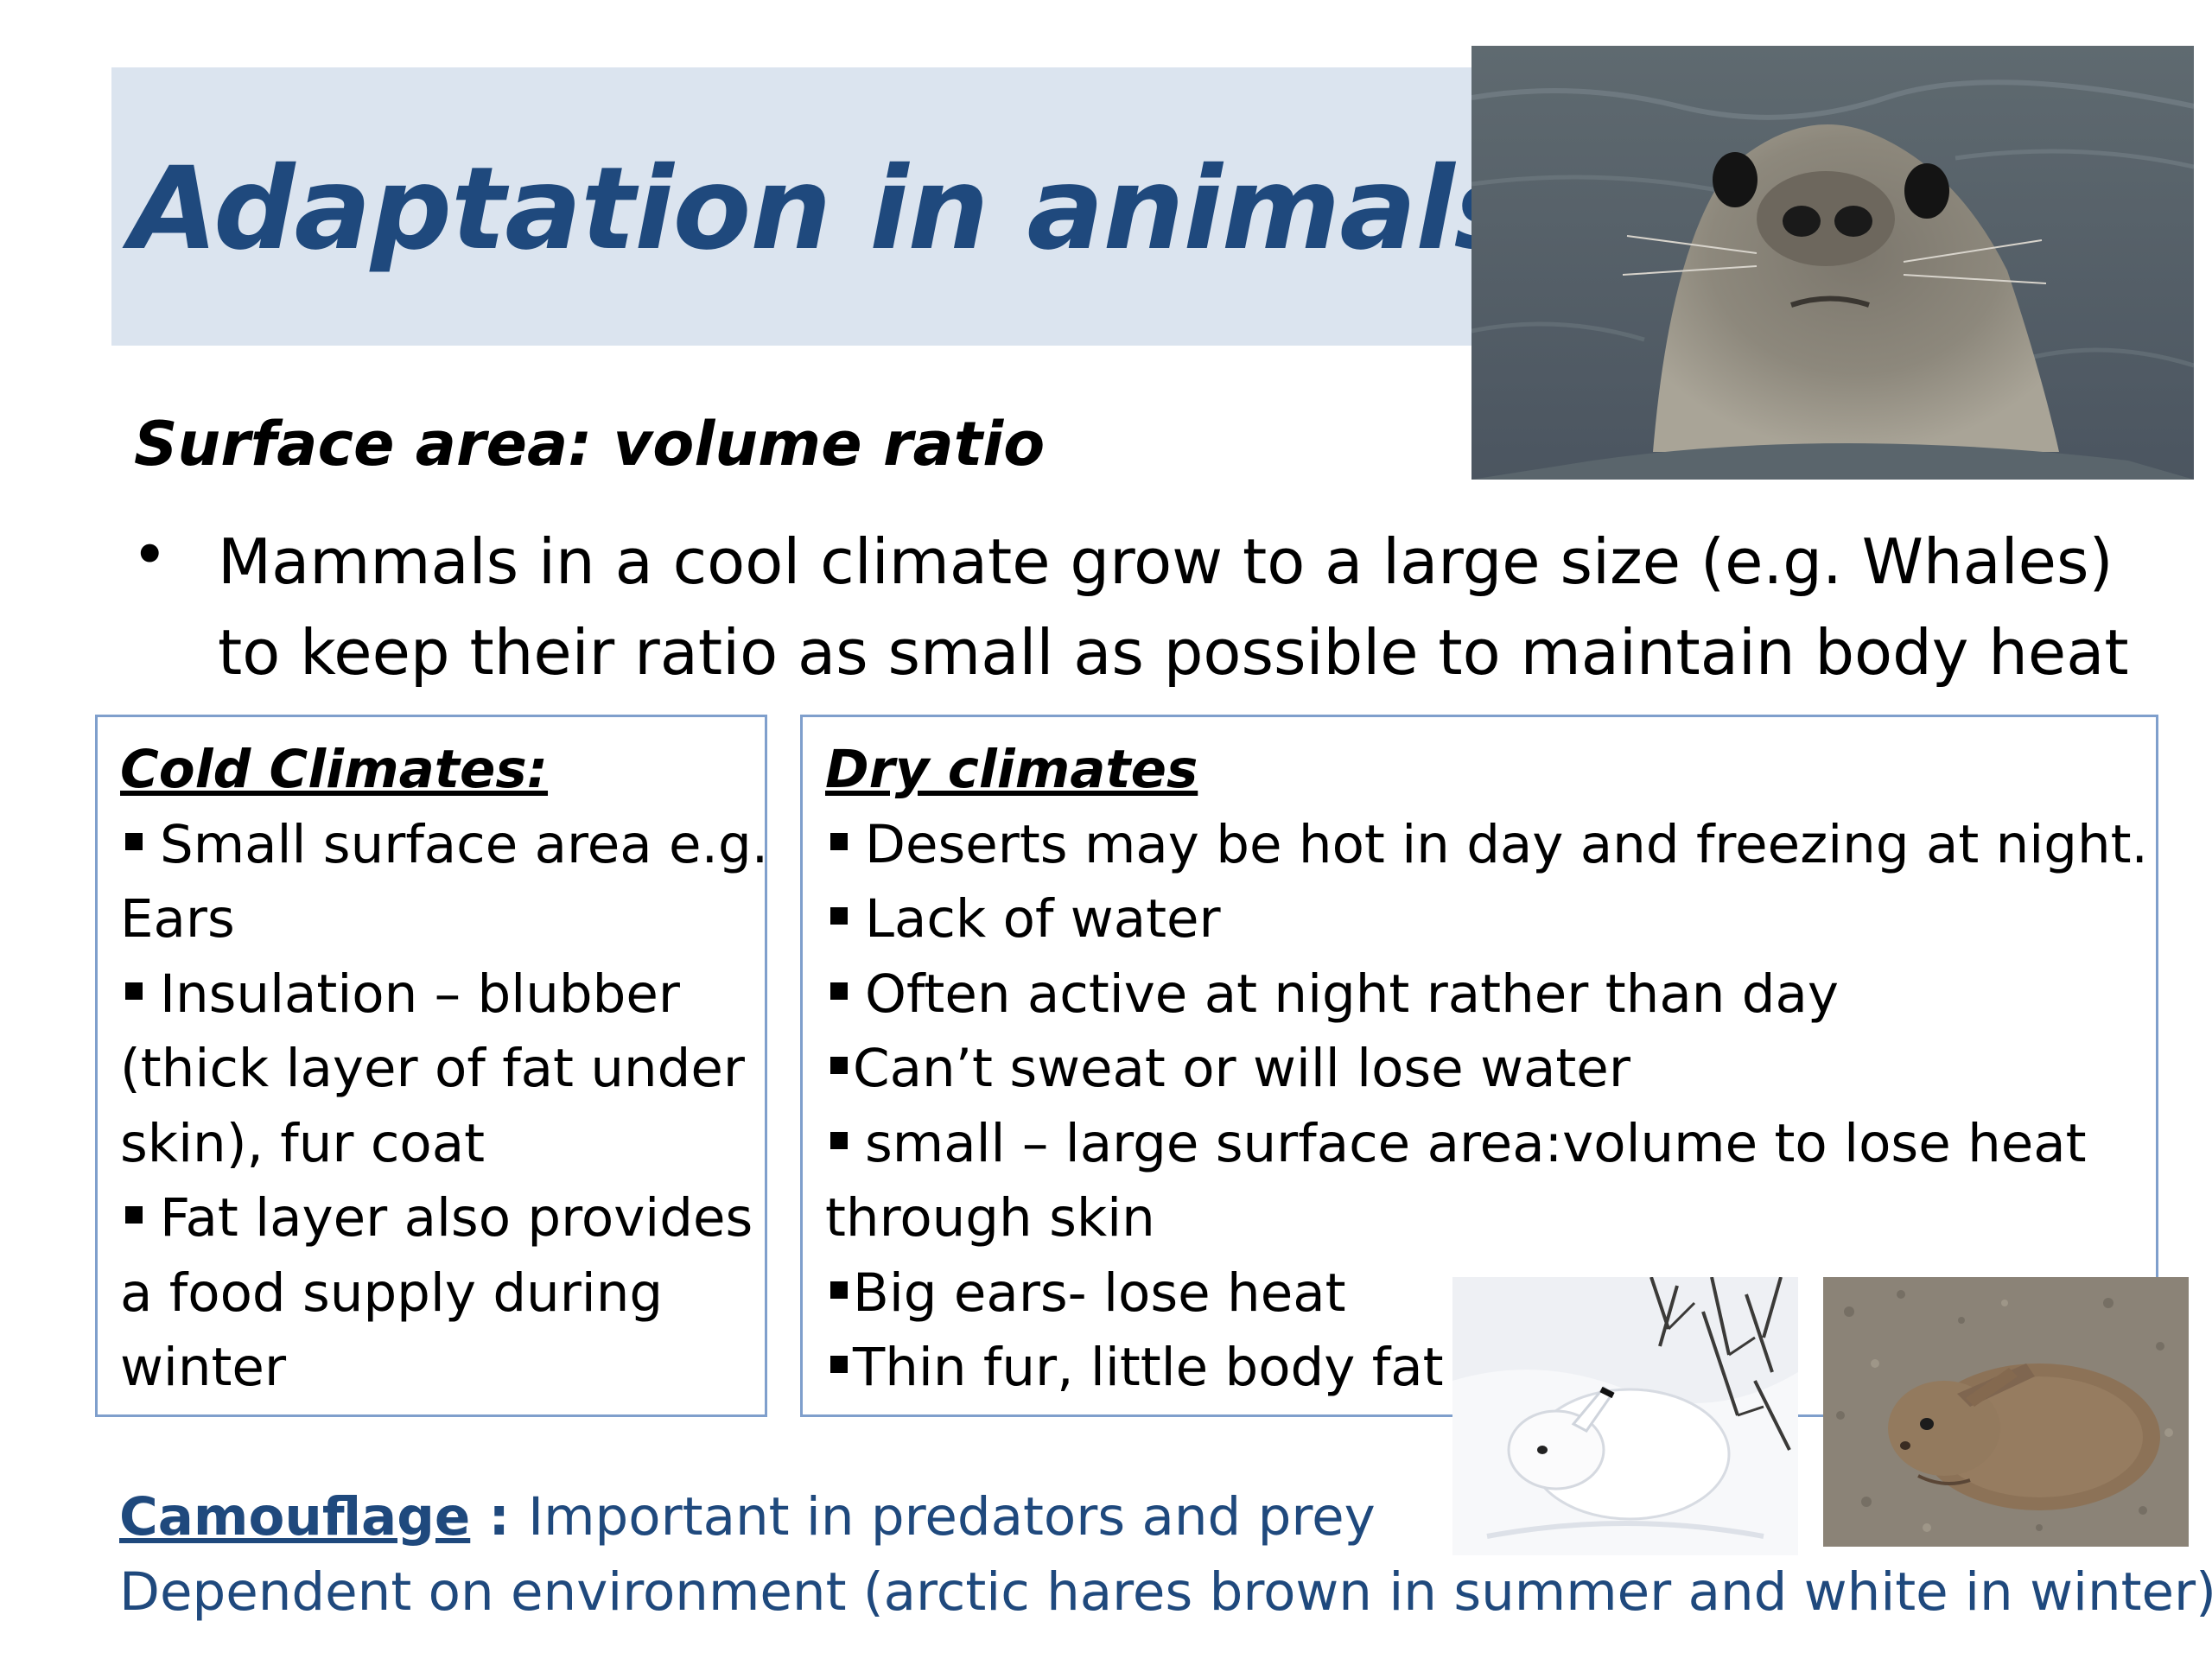  Describe the element at coordinates (392, 1293) in the screenshot. I see `list-item-continuation: a food supply during` at that location.